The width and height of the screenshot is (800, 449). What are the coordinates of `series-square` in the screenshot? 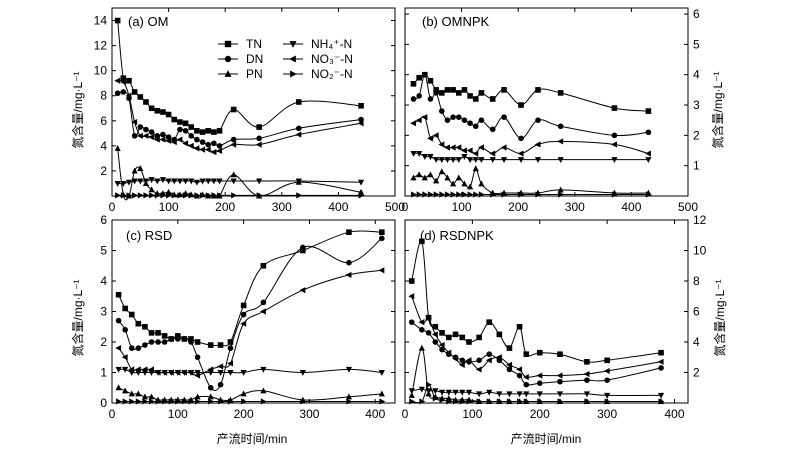 It's located at (536, 301).